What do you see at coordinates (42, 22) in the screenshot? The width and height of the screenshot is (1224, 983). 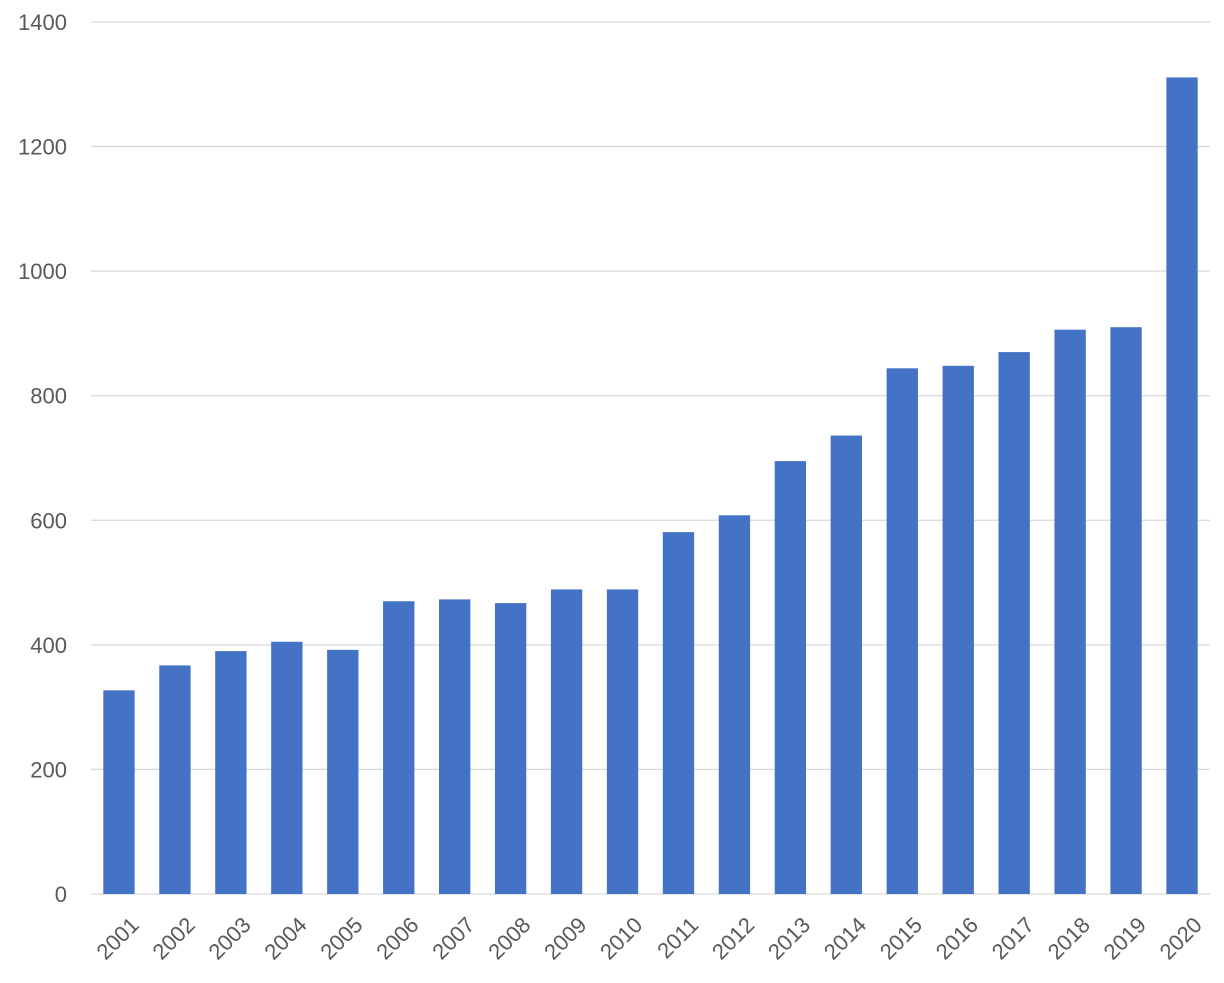 I see `y-tick-label: 1400` at bounding box center [42, 22].